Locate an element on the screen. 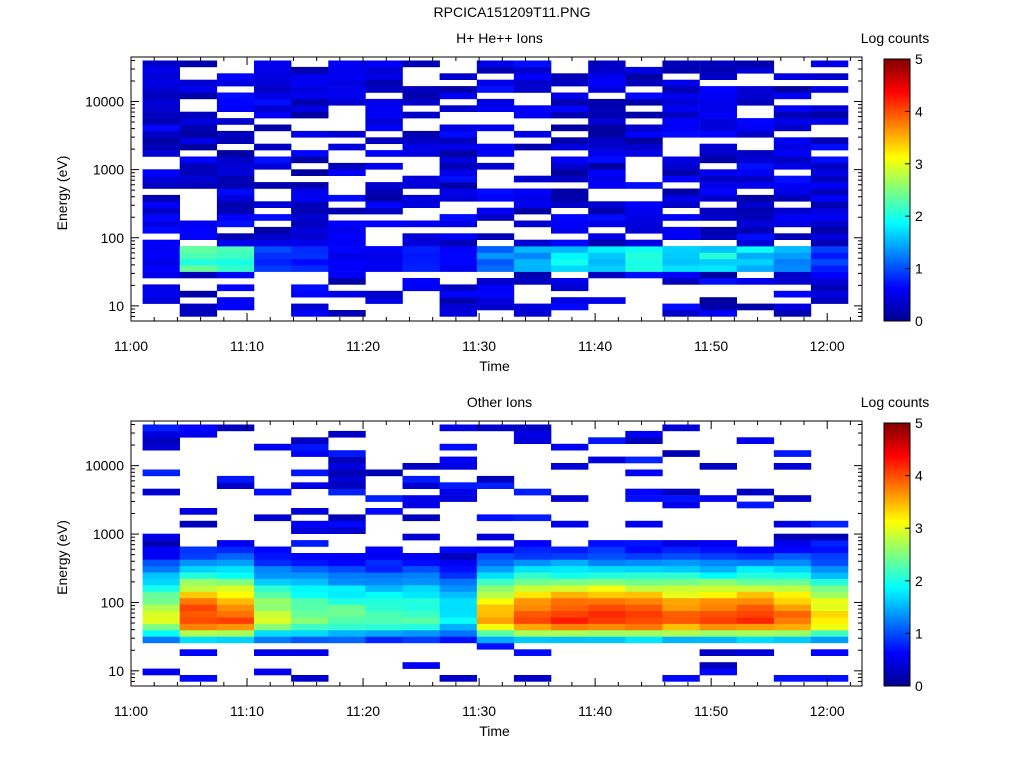  figure-title: RPCICA151209T11.PNG is located at coordinates (512, 12).